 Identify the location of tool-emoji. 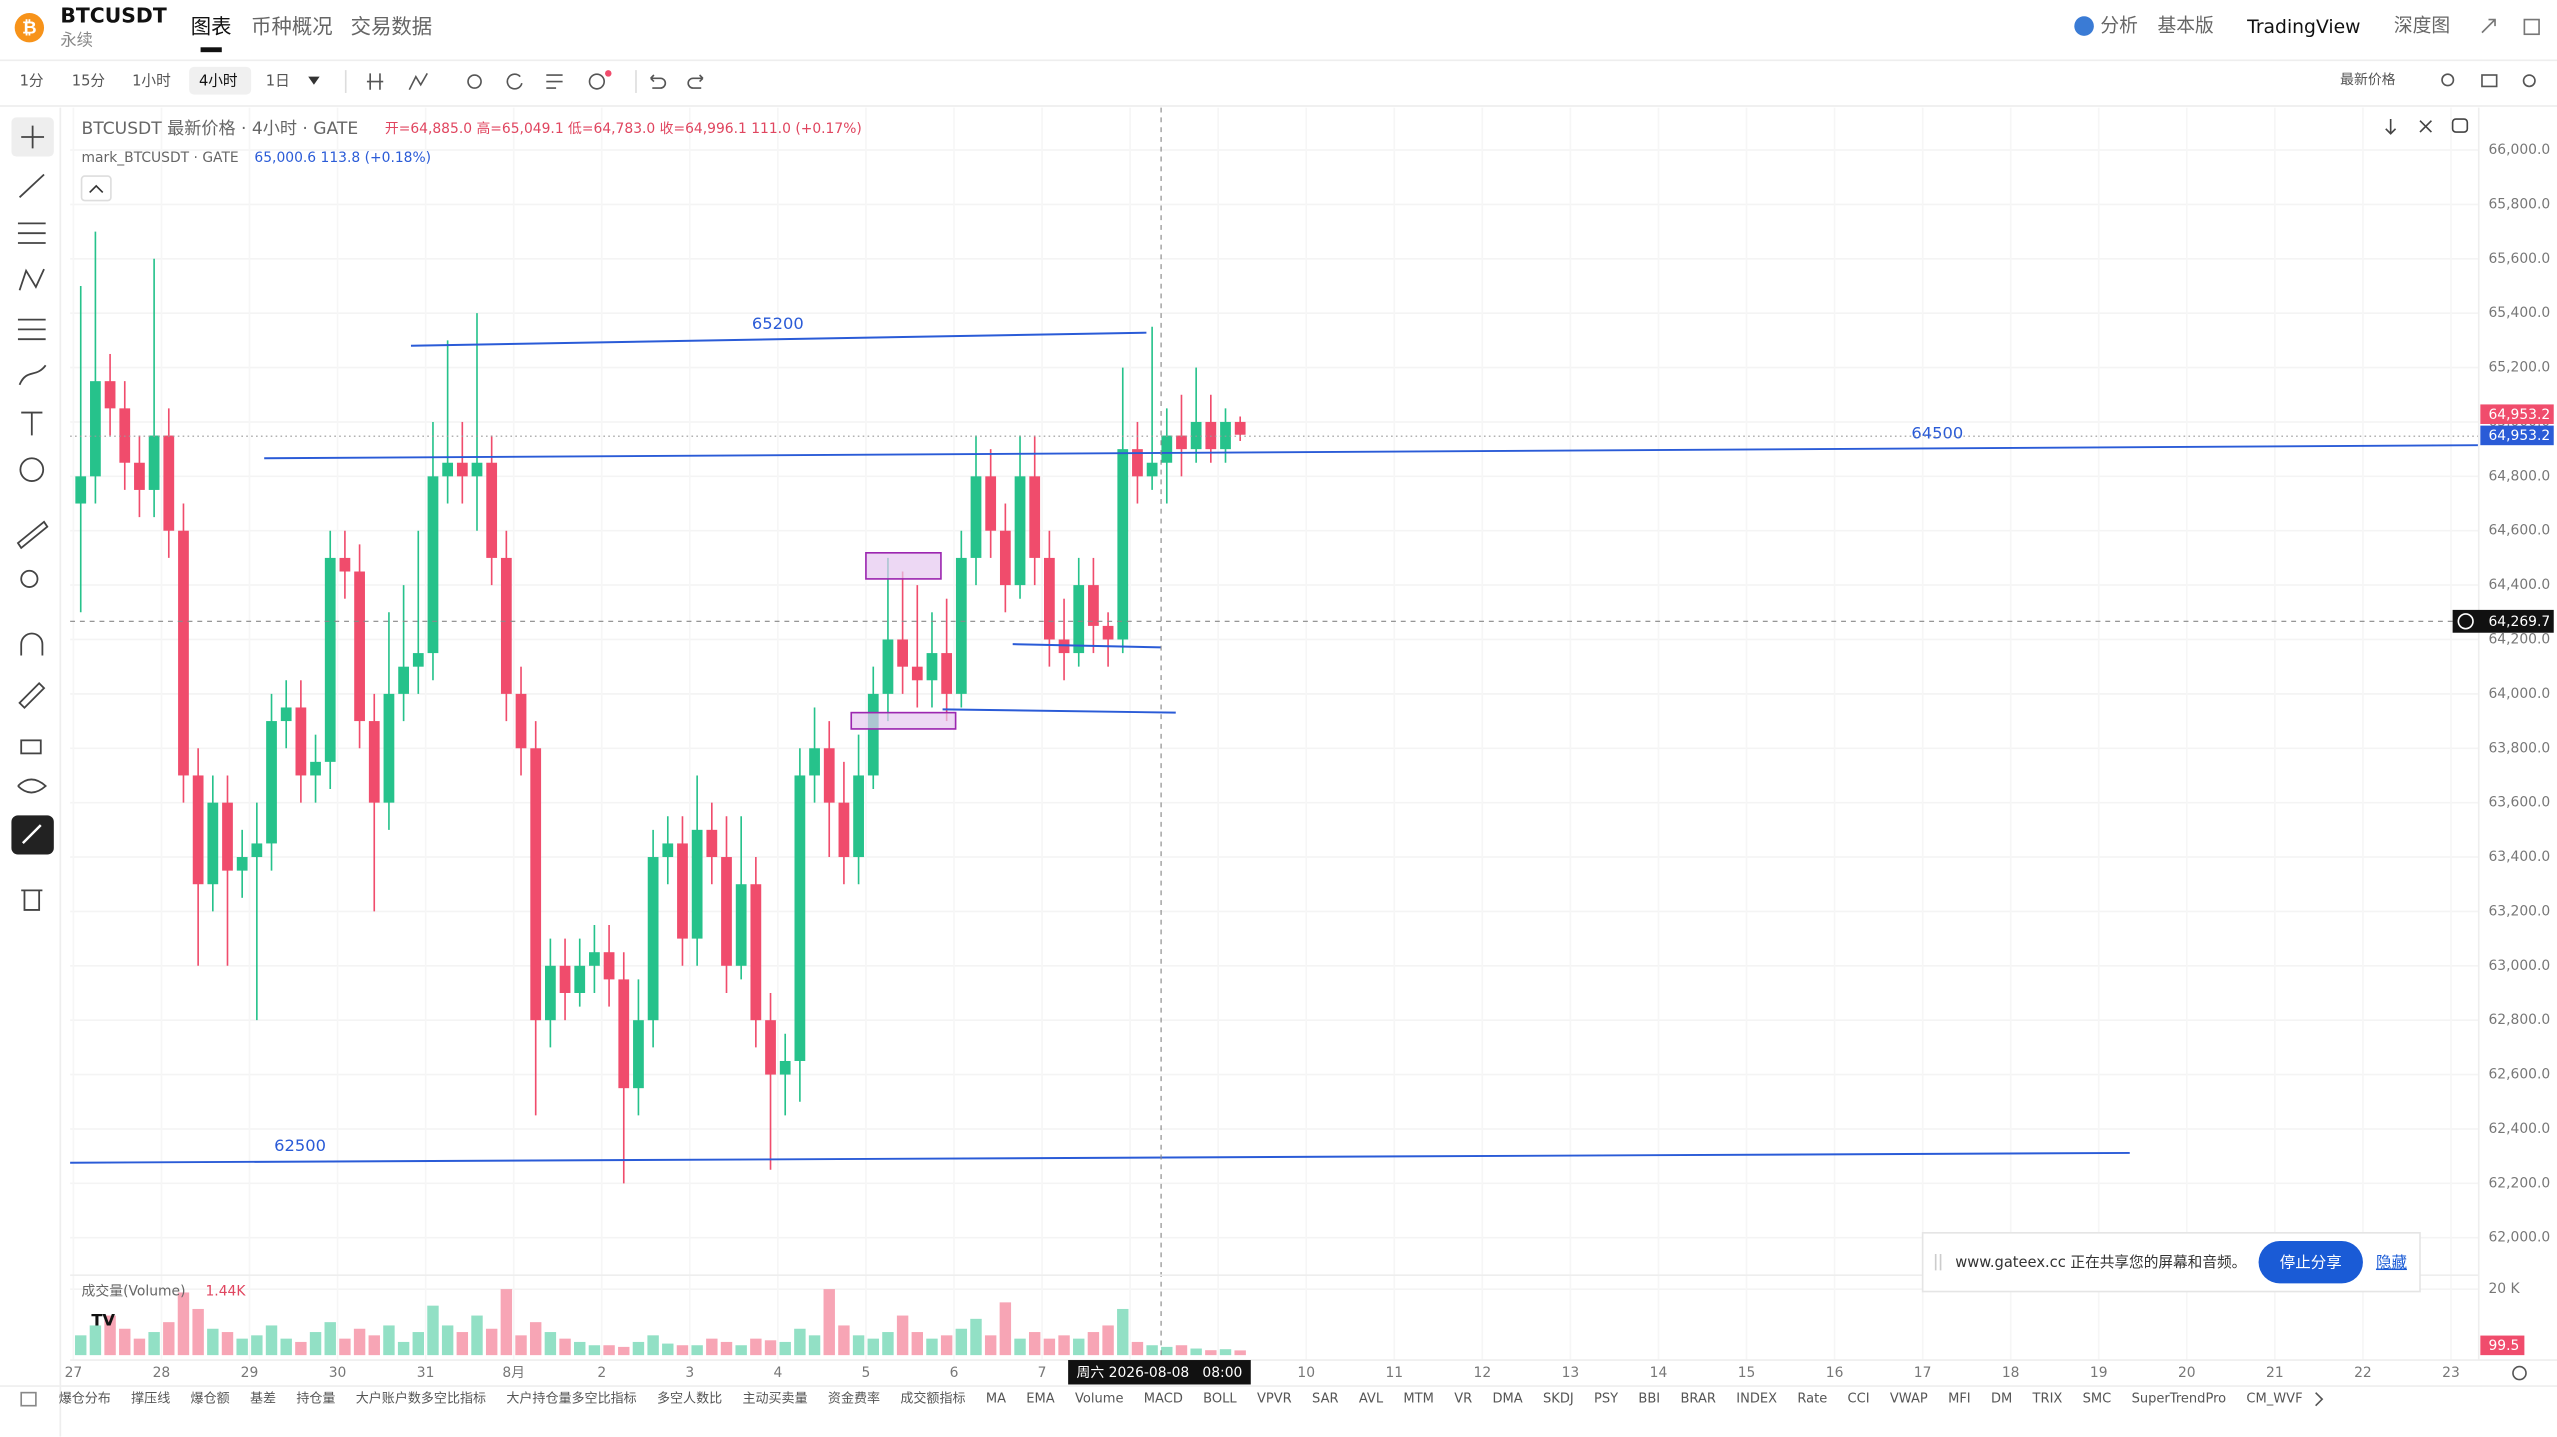
(32, 469).